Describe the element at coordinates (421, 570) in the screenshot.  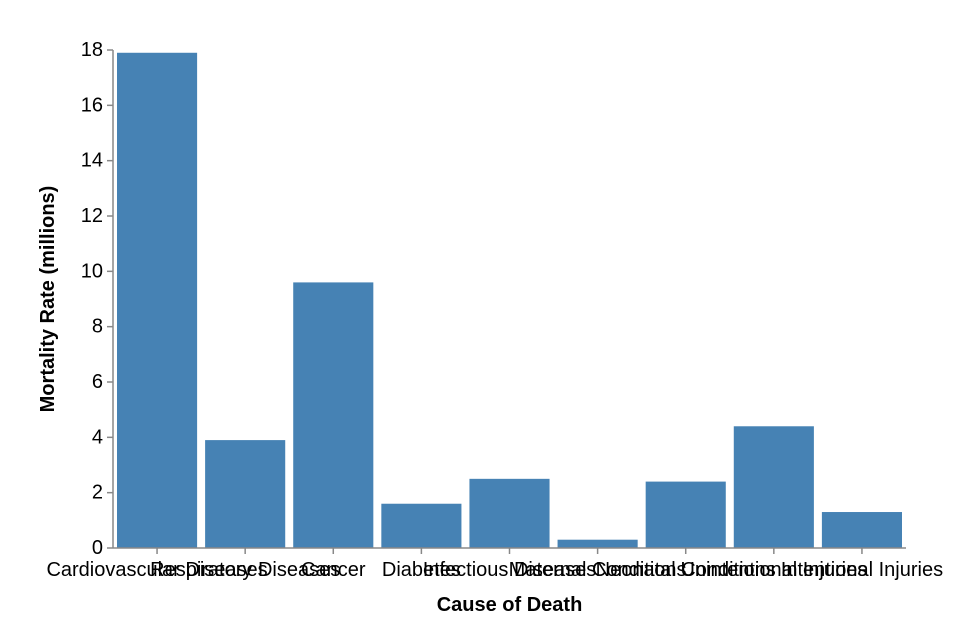
I see `x-tick-label-3: Diabetes` at that location.